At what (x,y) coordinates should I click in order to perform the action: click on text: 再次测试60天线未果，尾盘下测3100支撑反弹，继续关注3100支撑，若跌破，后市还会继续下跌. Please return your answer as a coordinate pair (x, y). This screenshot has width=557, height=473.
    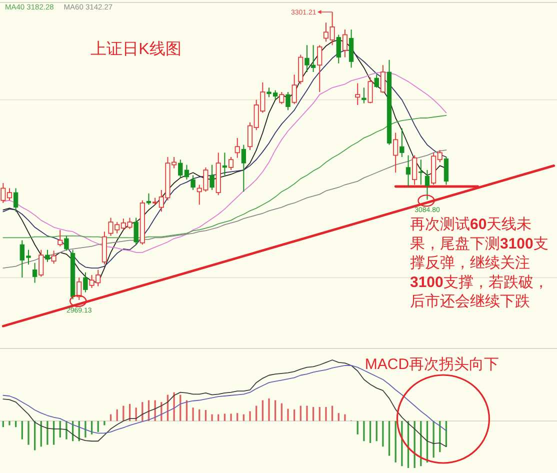
    Looking at the image, I should click on (479, 263).